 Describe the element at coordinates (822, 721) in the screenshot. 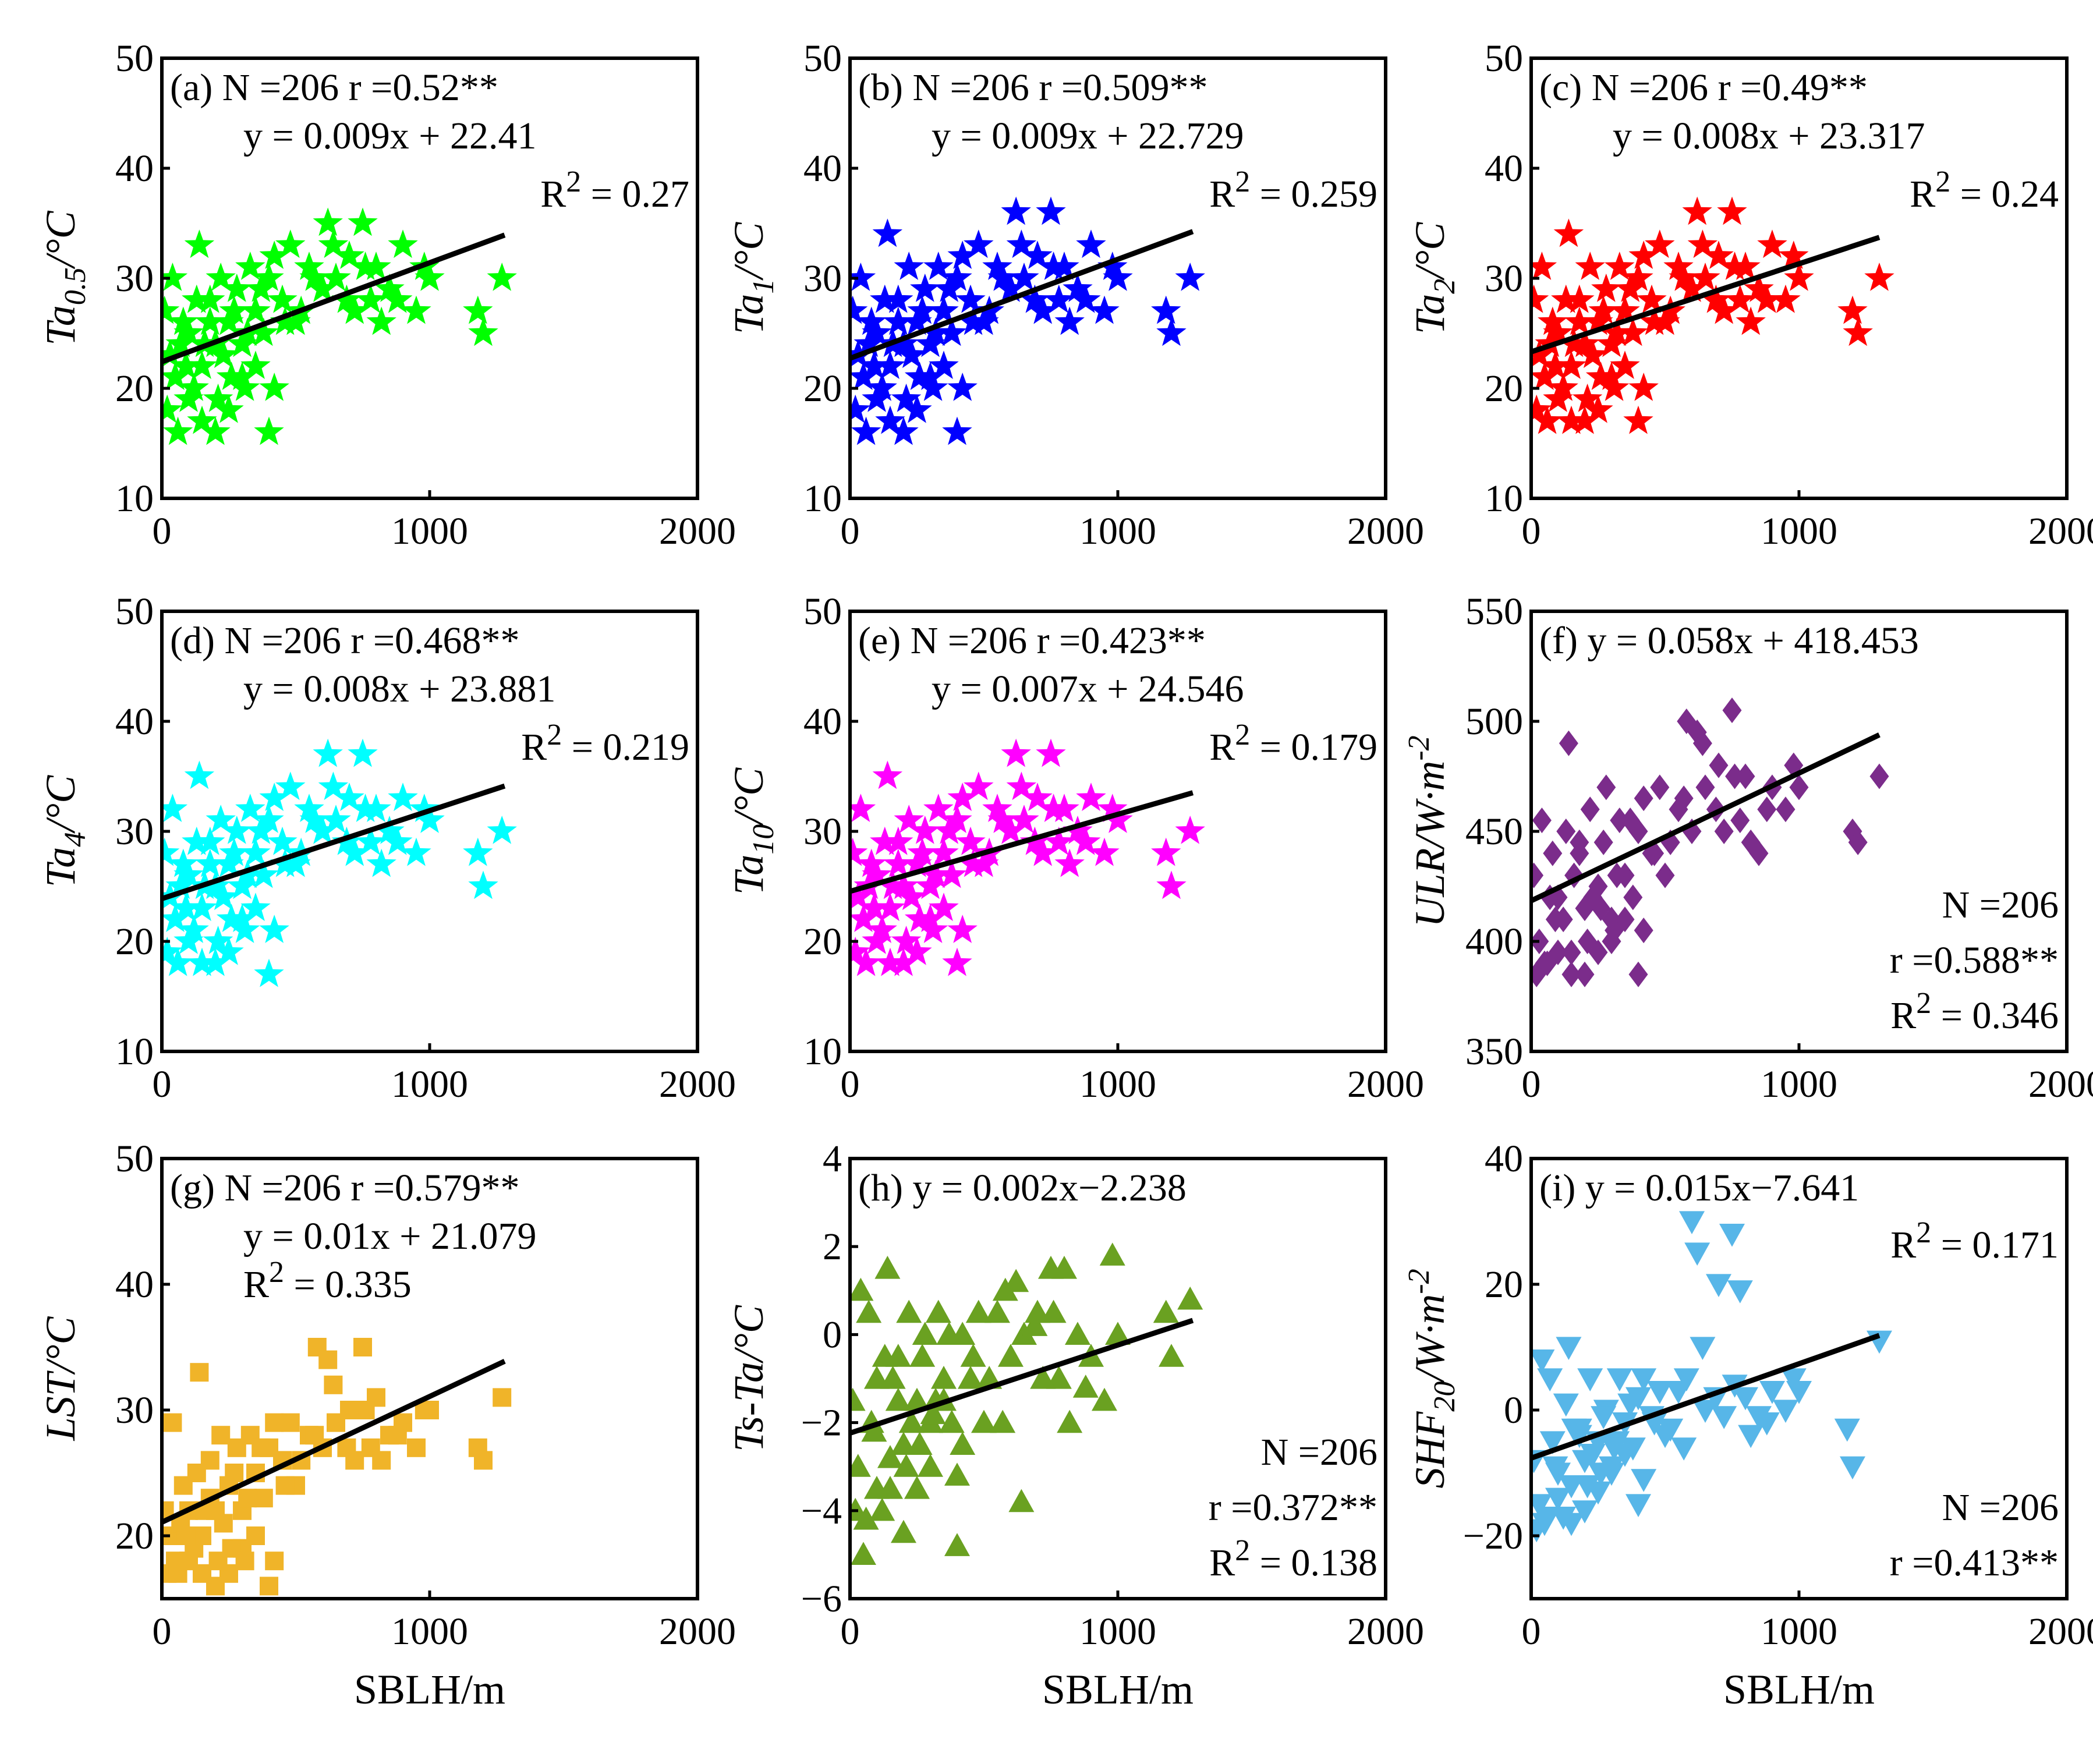

I see `ytick-label-e-3: 40` at that location.